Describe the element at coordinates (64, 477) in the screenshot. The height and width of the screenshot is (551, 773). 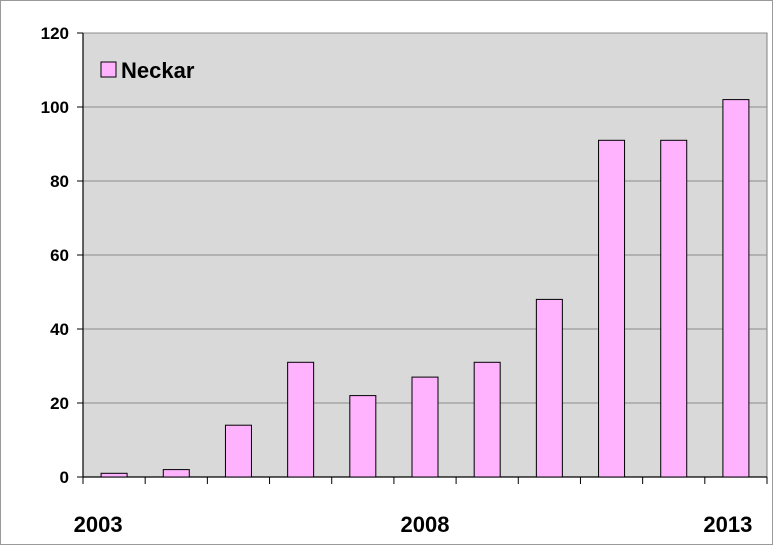
I see `y-tick-label: 0` at that location.